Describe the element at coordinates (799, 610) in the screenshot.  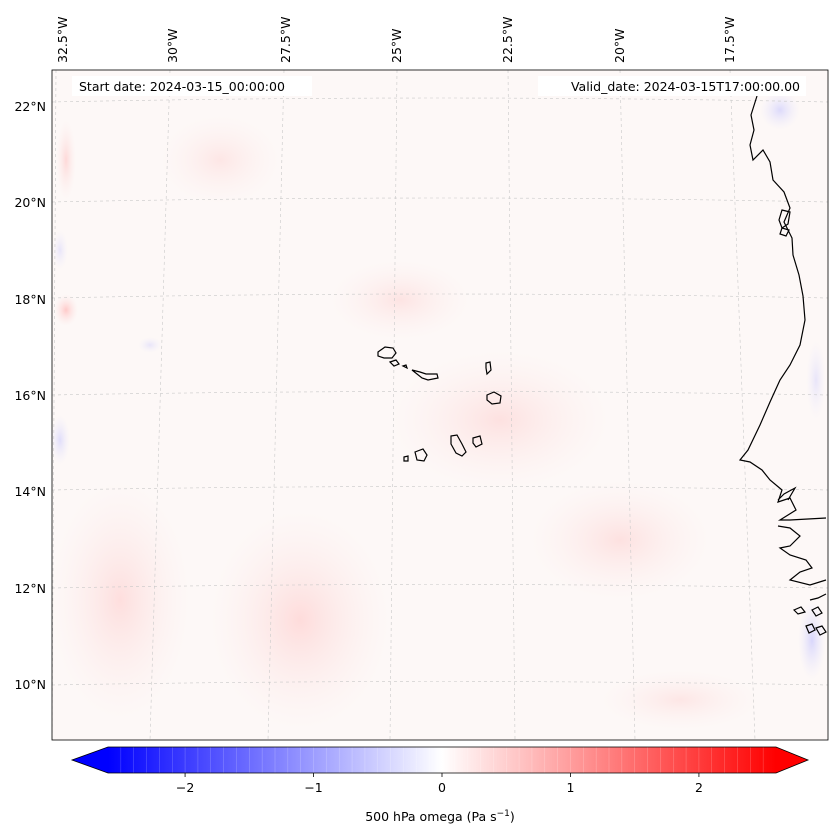
I see `coastline-bijagos-a` at that location.